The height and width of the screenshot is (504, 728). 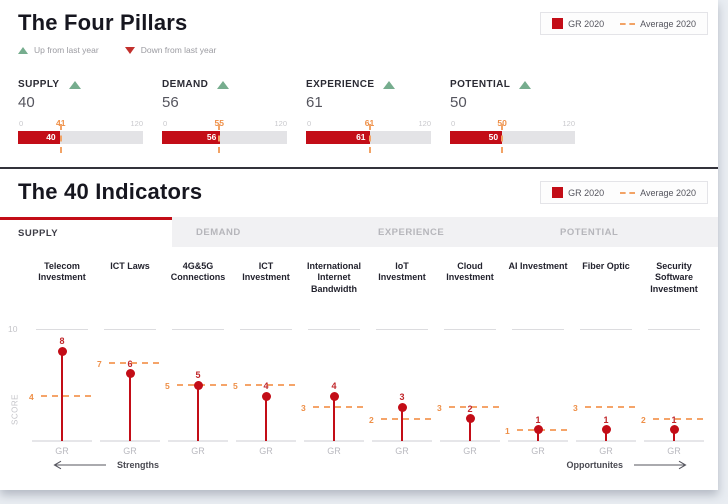 What do you see at coordinates (411, 232) in the screenshot?
I see `tab-experience: EXPERIENCE` at bounding box center [411, 232].